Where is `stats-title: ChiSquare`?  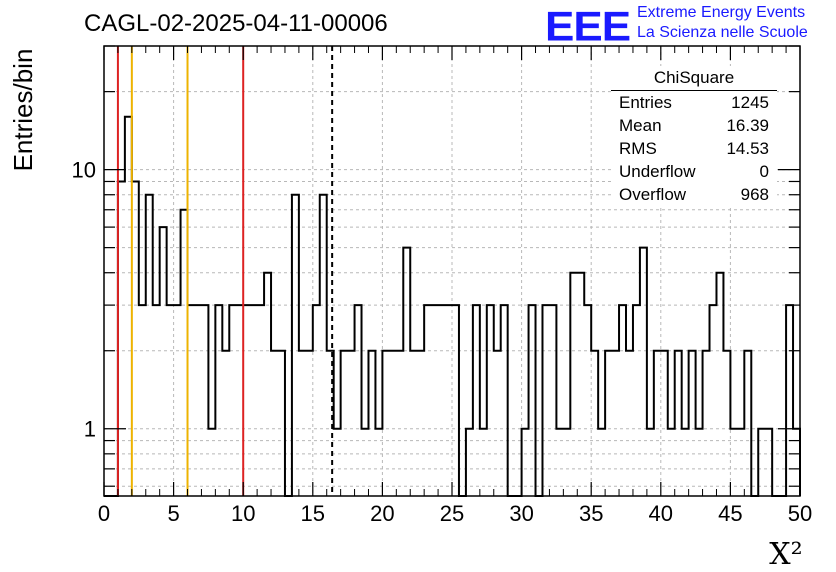 stats-title: ChiSquare is located at coordinates (694, 78).